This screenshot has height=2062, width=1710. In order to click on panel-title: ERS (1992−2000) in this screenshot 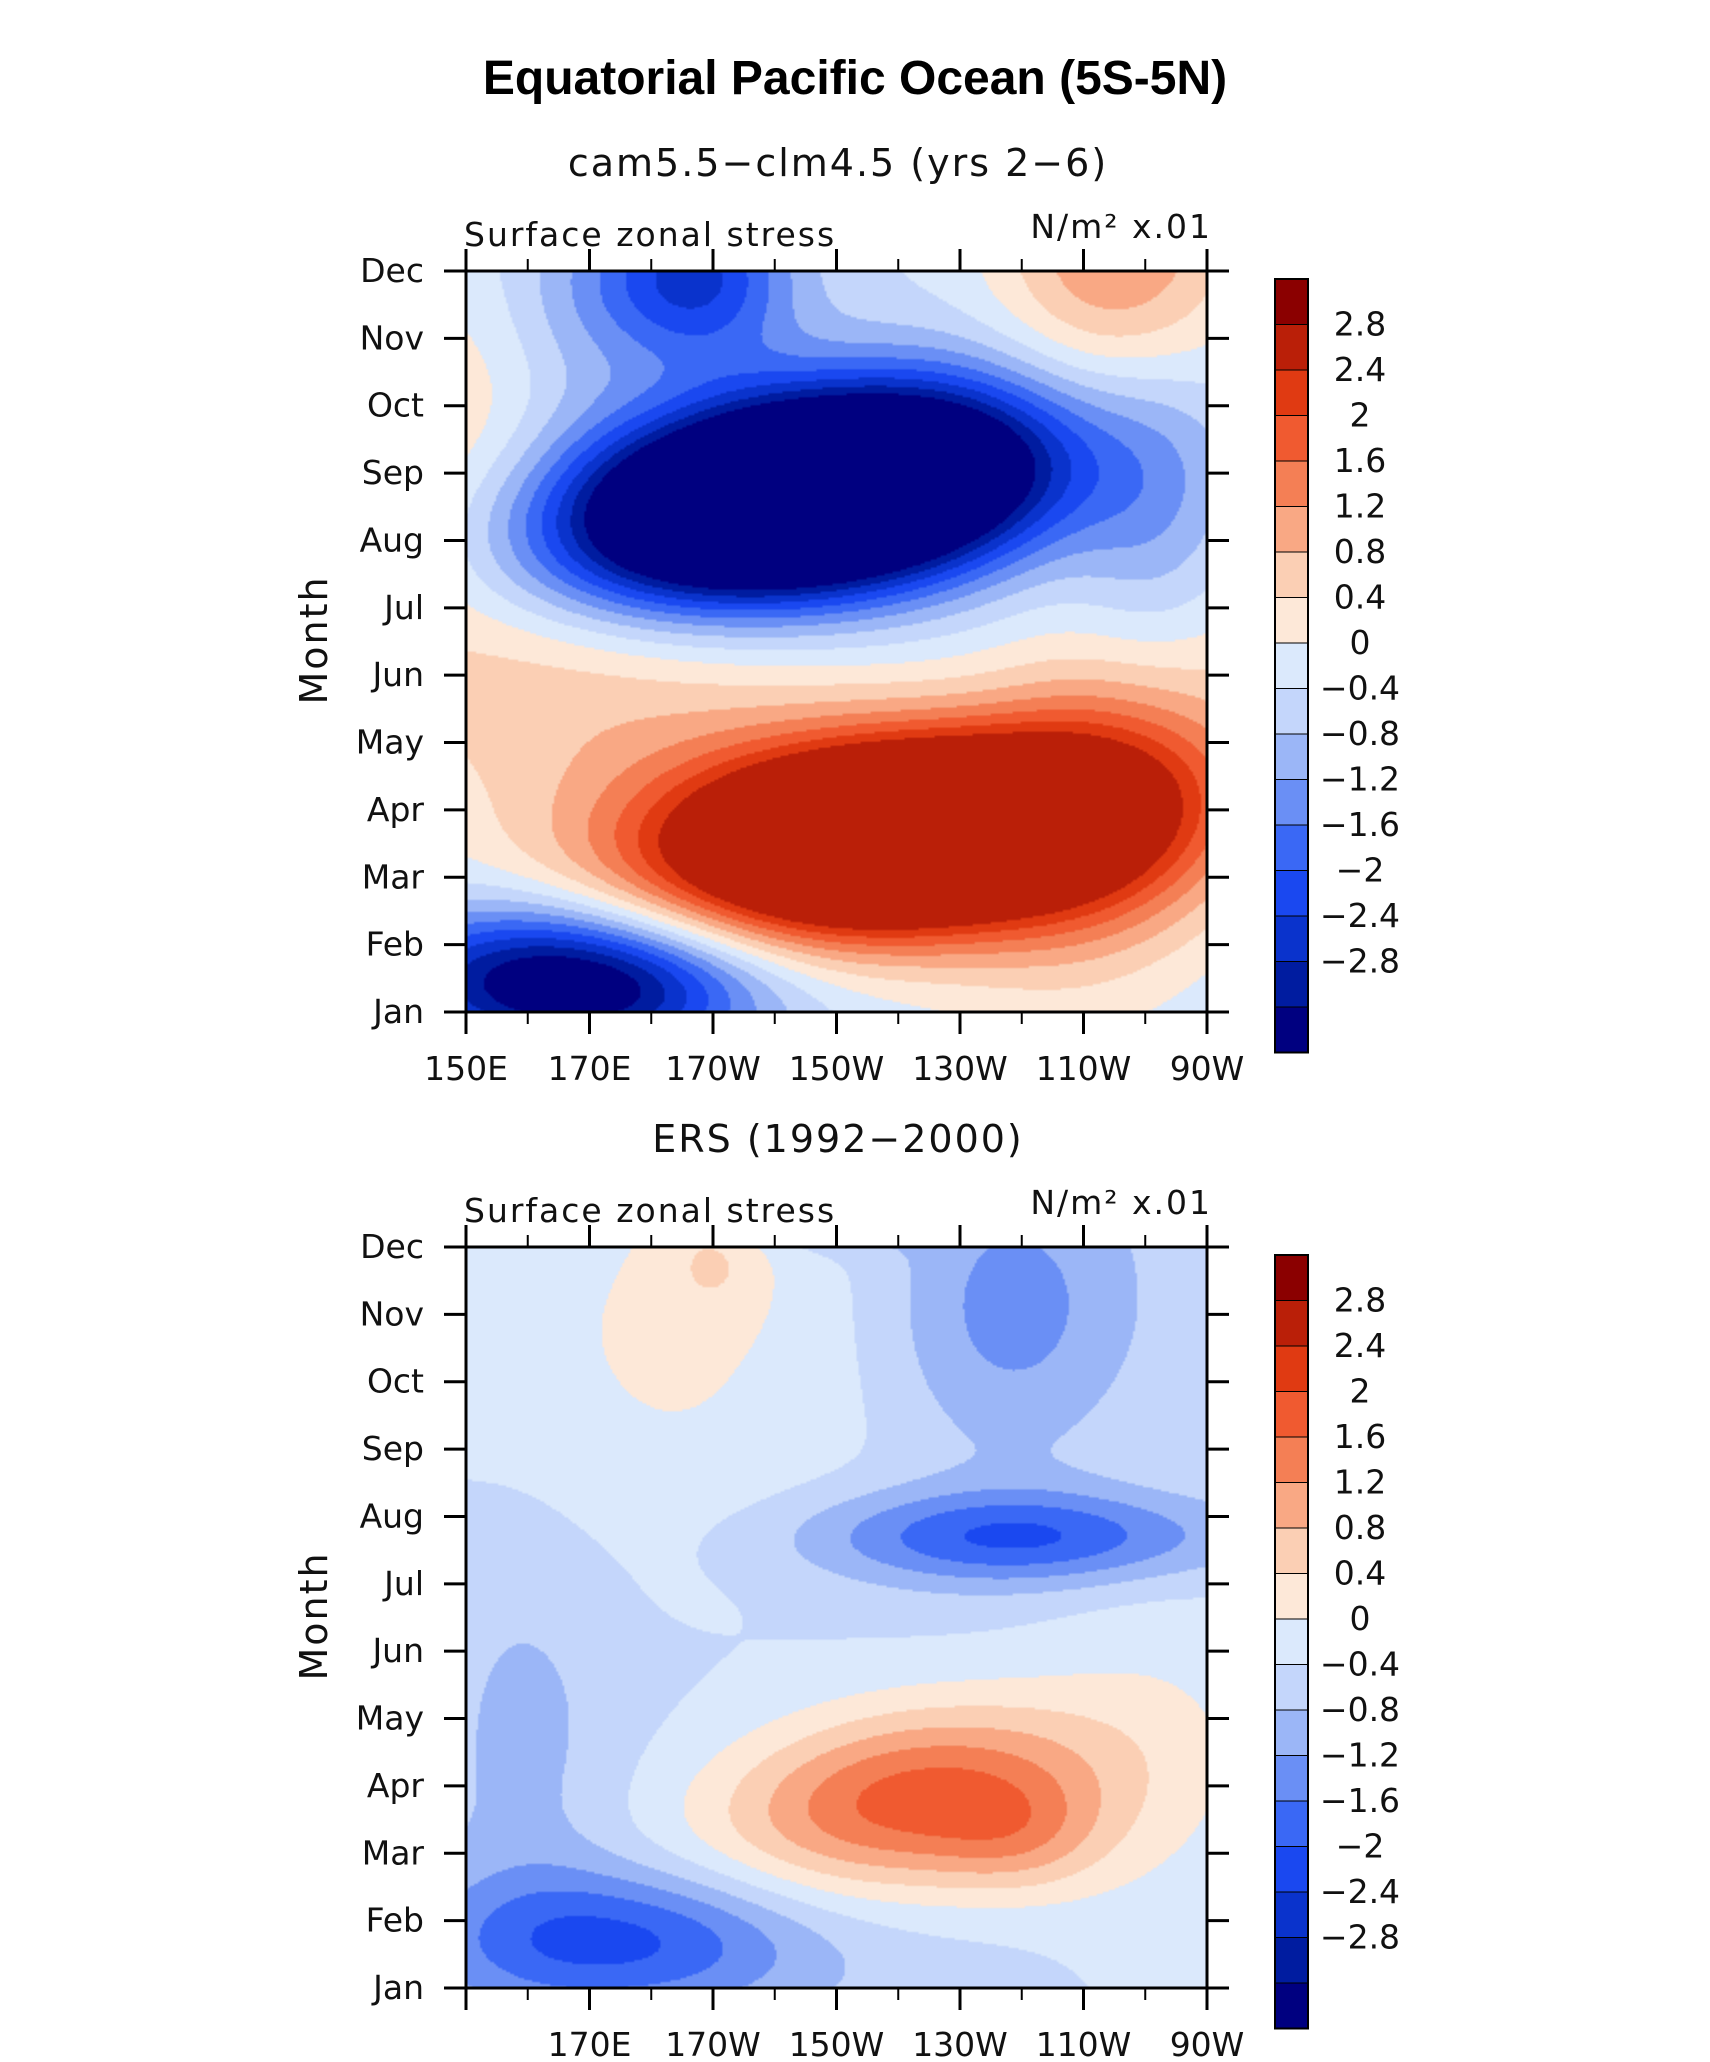, I will do `click(838, 1139)`.